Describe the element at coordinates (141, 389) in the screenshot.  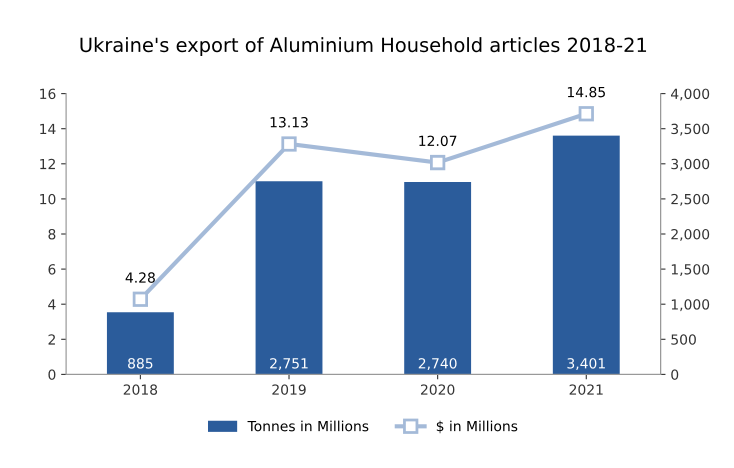
I see `x-tick-label: 2018` at that location.